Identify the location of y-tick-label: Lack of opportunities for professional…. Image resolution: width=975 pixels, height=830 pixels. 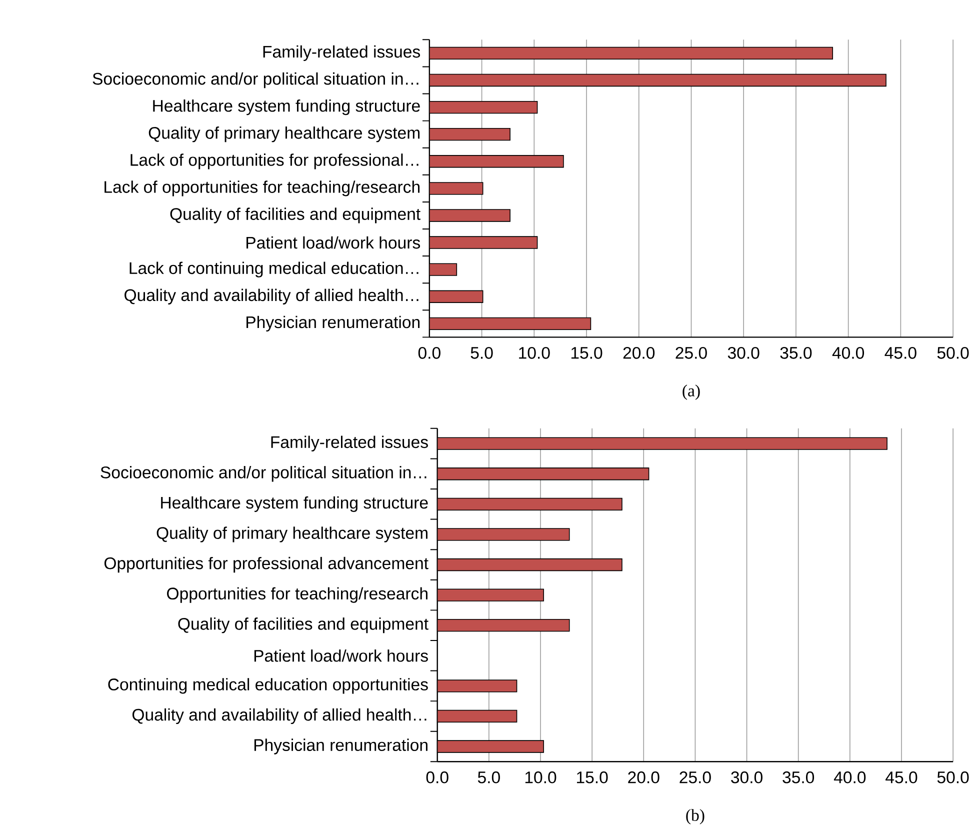
(274, 162).